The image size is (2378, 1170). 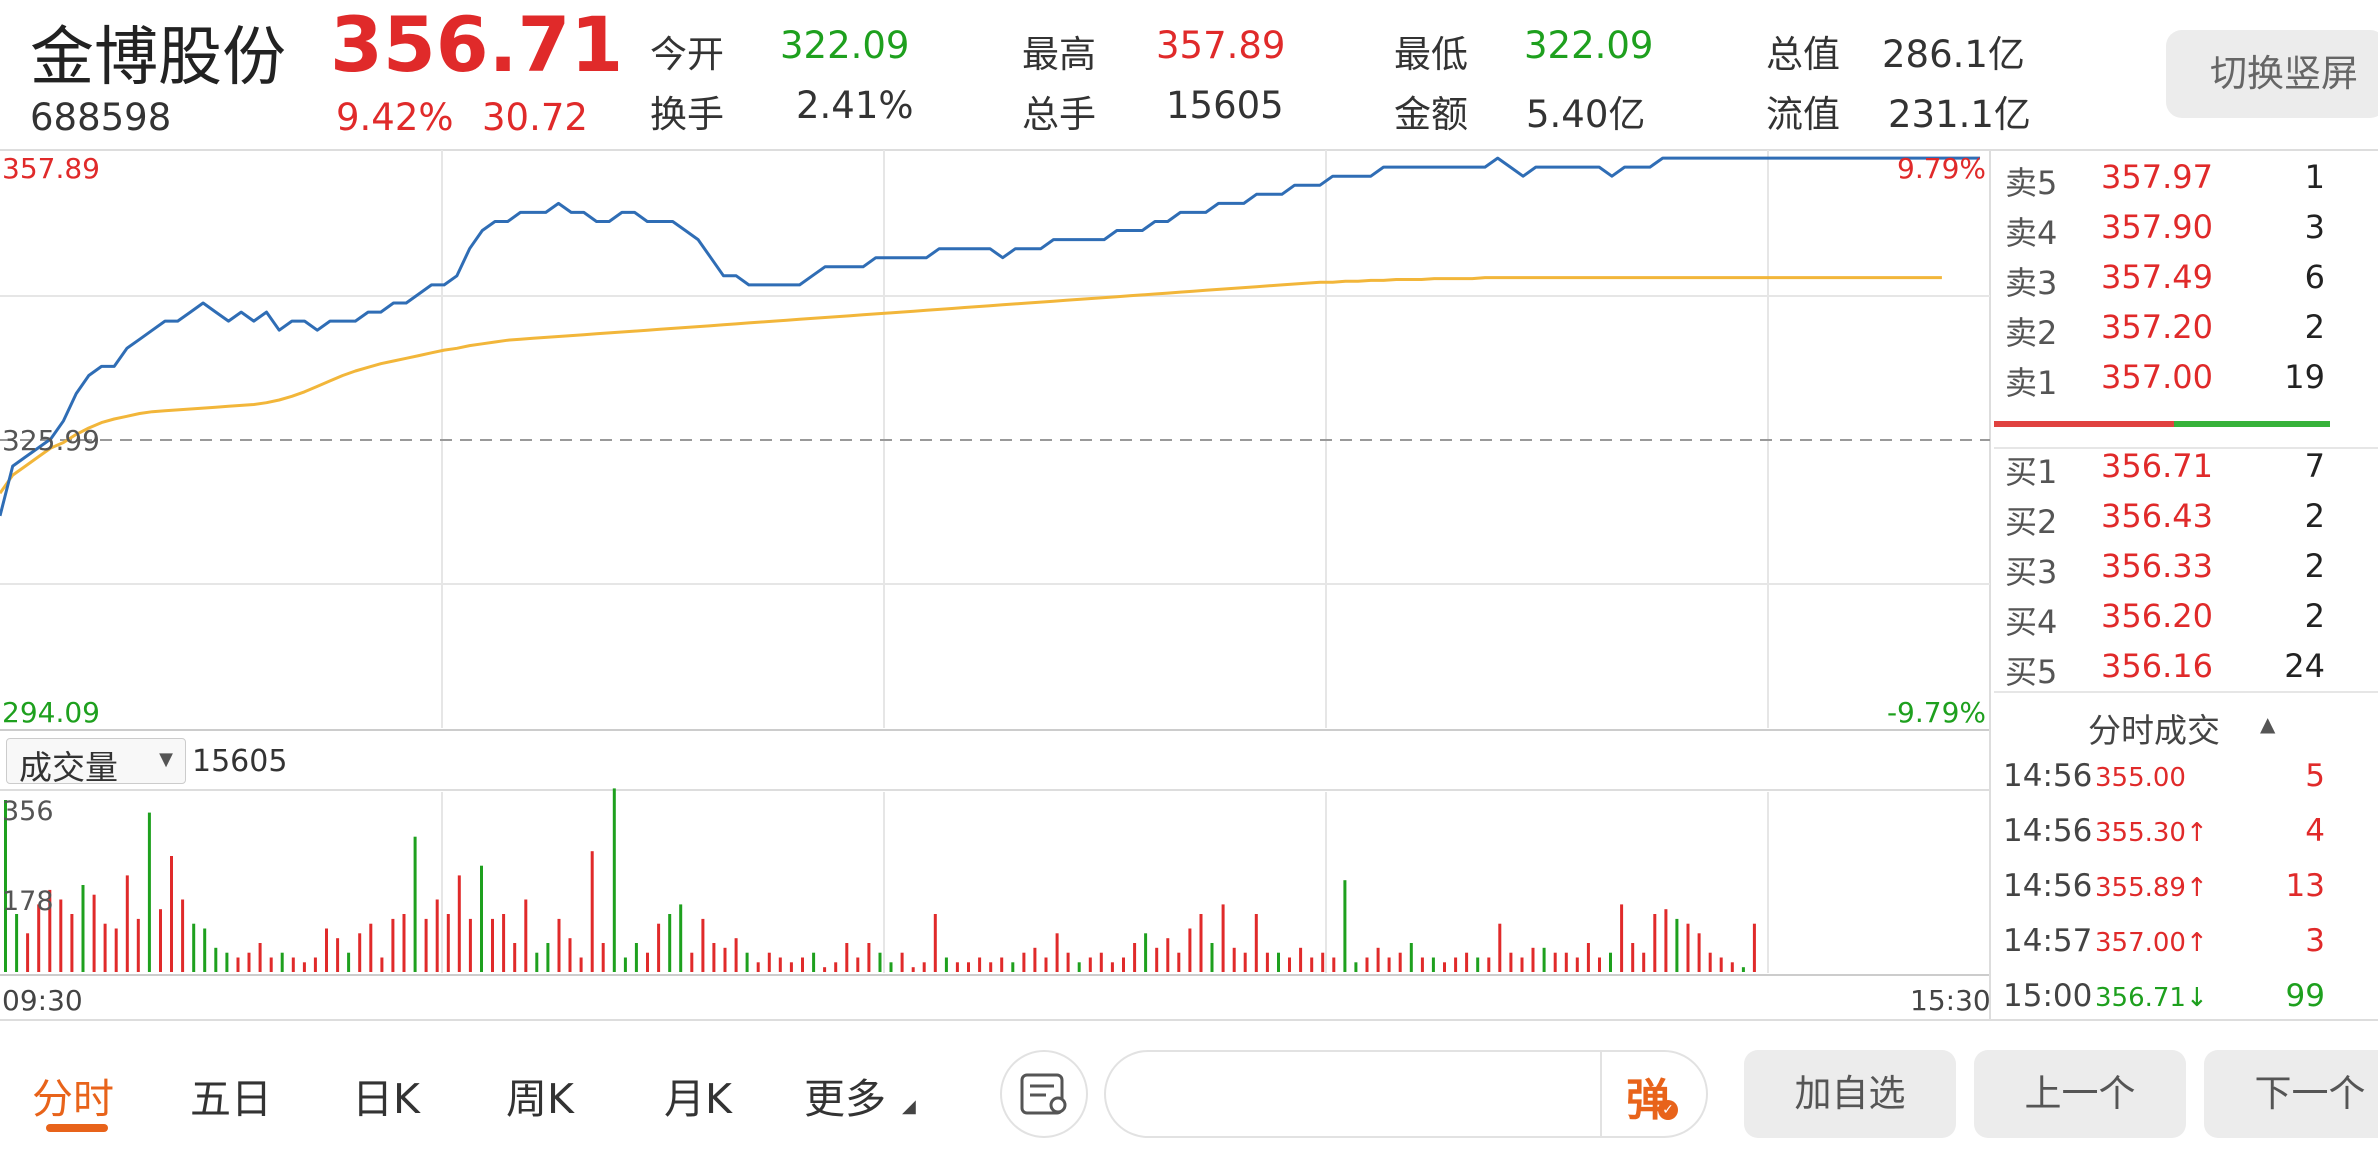 I want to click on ticks-header: 分时成交, so click(x=2154, y=730).